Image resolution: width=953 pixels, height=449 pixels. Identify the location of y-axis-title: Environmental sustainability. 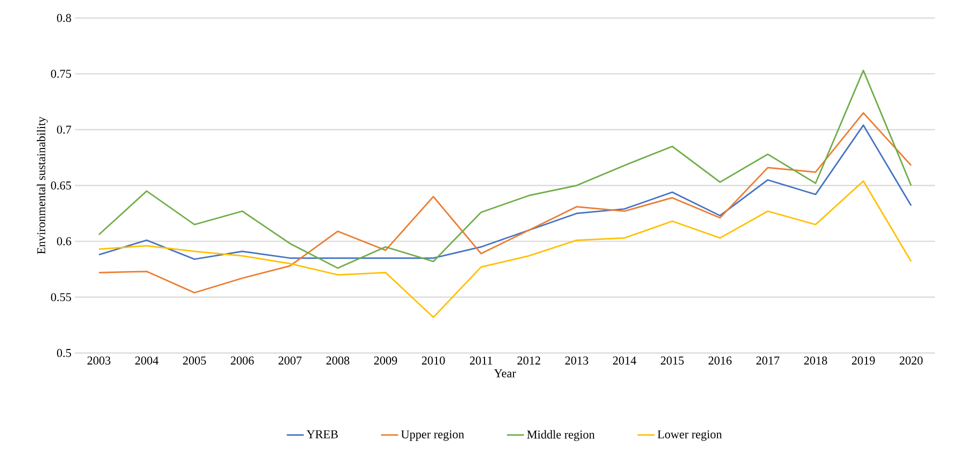
(42, 185).